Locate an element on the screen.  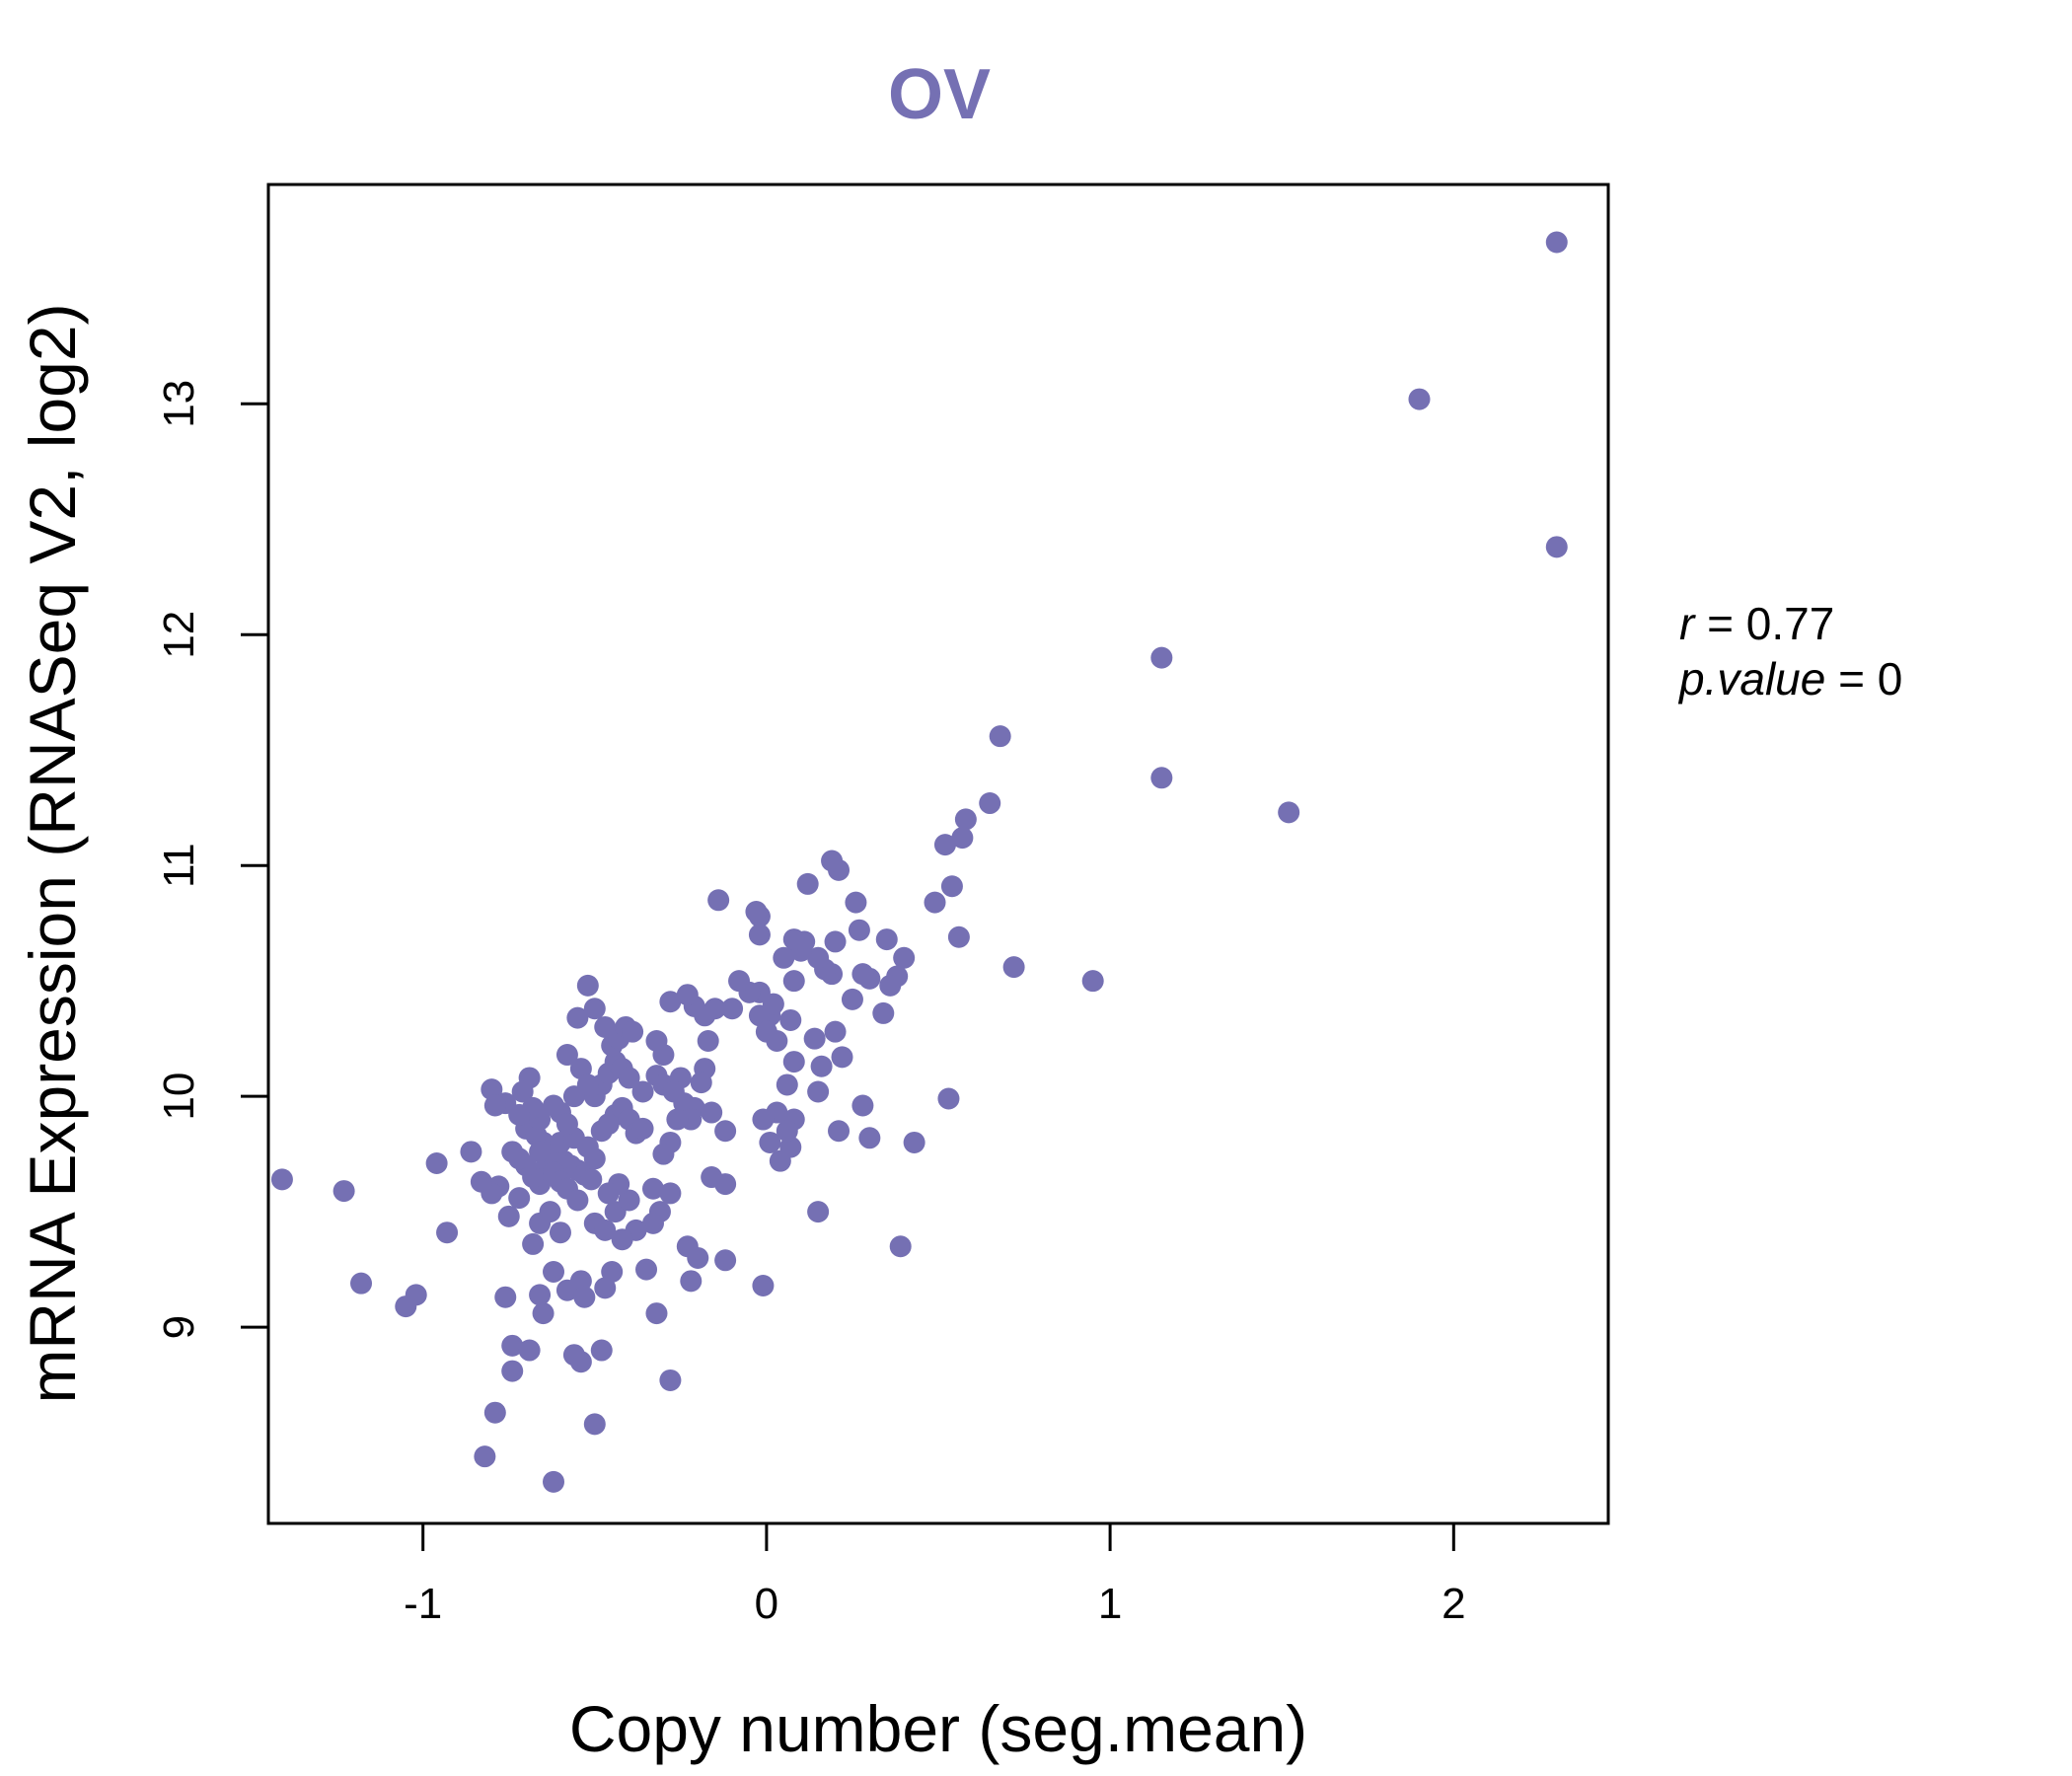
x-tick-label: 0 is located at coordinates (766, 1604).